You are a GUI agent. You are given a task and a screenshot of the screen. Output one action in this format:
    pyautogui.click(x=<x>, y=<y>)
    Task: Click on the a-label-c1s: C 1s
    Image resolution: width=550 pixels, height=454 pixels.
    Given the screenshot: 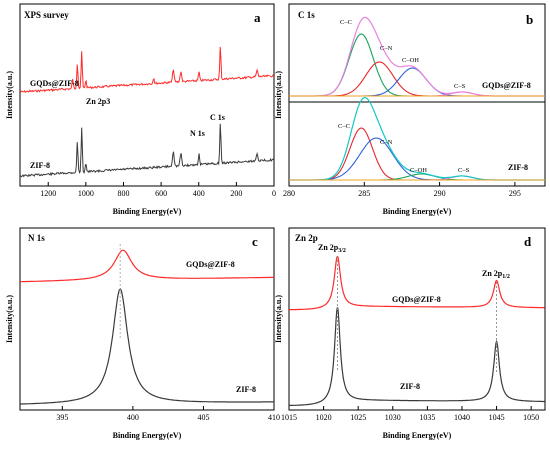 What is the action you would take?
    pyautogui.click(x=217, y=117)
    